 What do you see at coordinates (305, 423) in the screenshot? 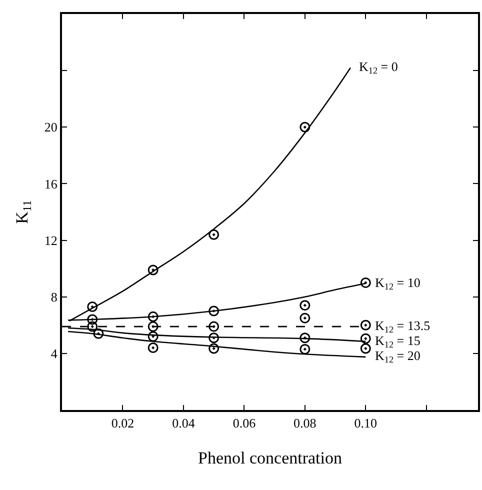
I see `x-tick-label: 0.08` at bounding box center [305, 423].